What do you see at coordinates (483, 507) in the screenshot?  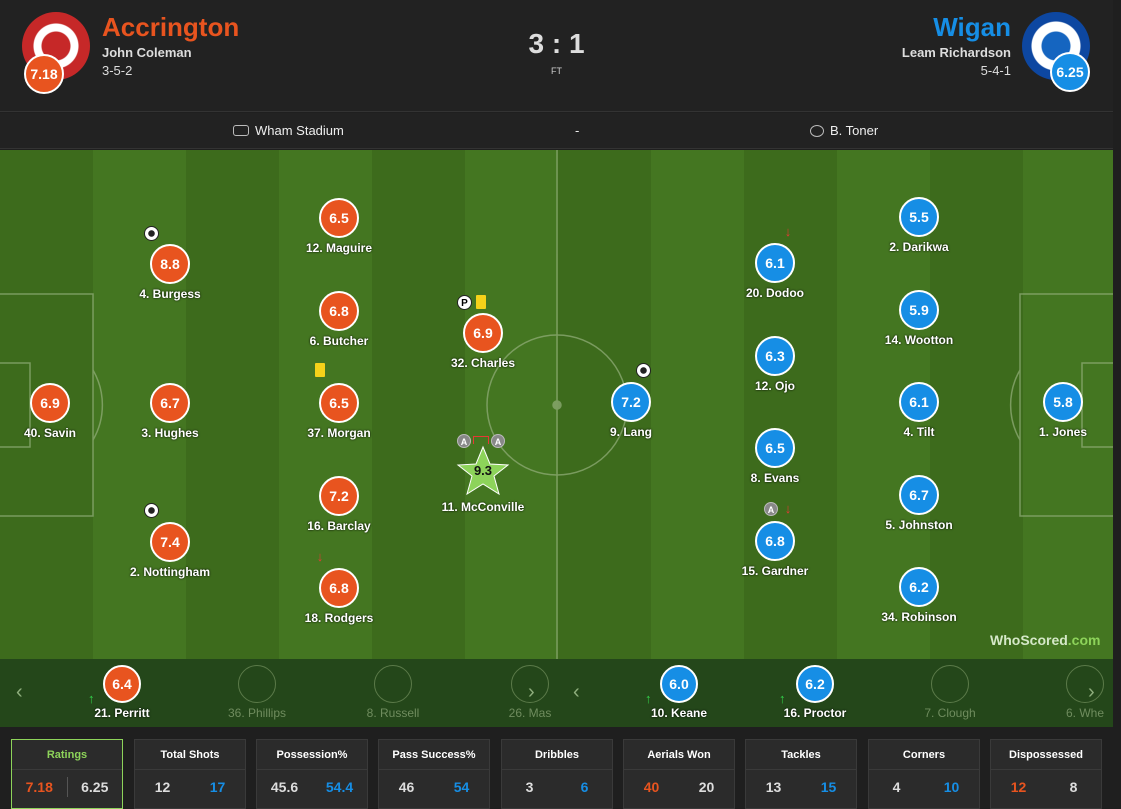 I see `player-name: 11. McConville` at bounding box center [483, 507].